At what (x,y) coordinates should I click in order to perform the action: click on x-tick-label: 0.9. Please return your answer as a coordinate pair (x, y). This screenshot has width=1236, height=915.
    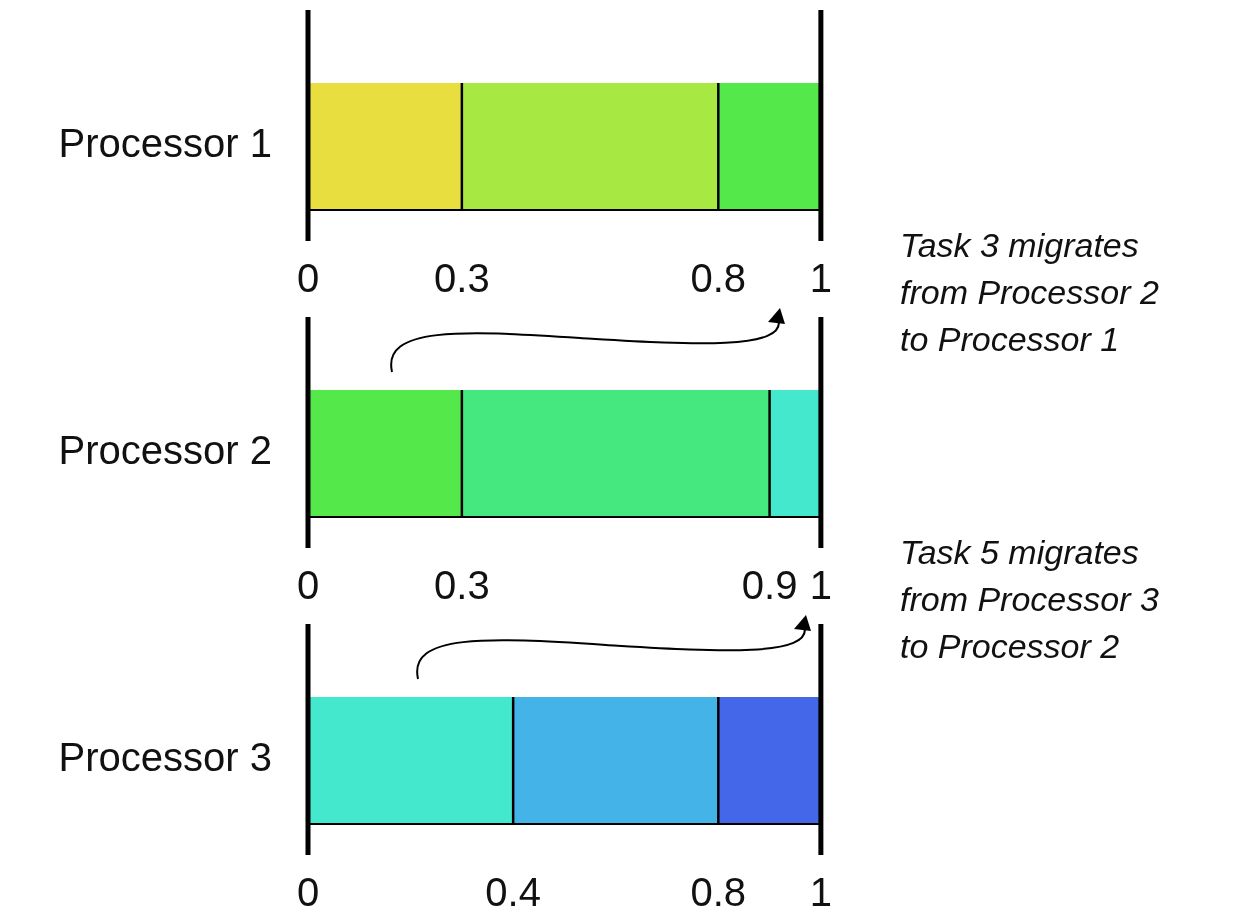
    Looking at the image, I should click on (769, 585).